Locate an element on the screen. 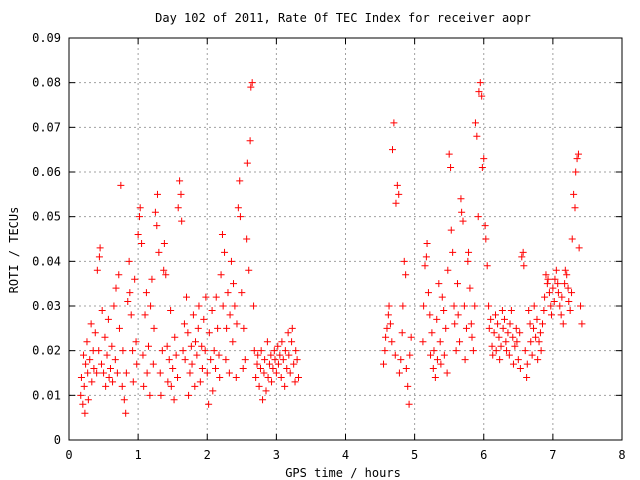  x-tick-label: 8 is located at coordinates (621, 455).